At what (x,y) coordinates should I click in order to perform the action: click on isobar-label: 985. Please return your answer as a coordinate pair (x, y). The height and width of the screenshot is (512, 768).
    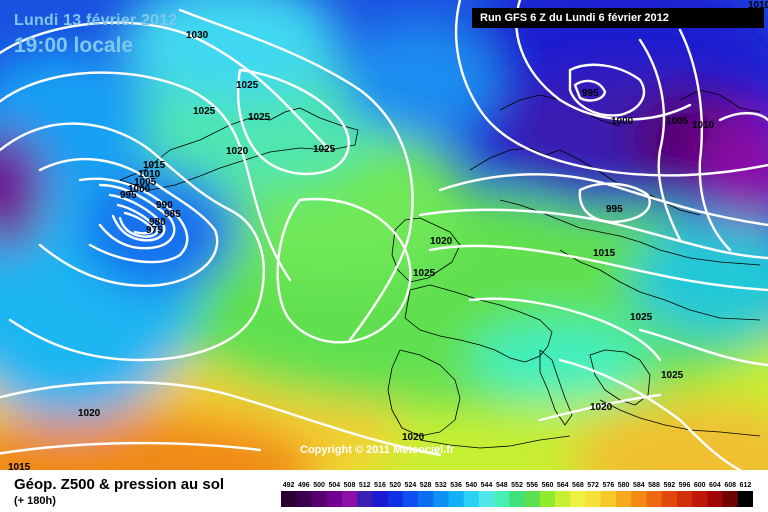
    Looking at the image, I should click on (172, 214).